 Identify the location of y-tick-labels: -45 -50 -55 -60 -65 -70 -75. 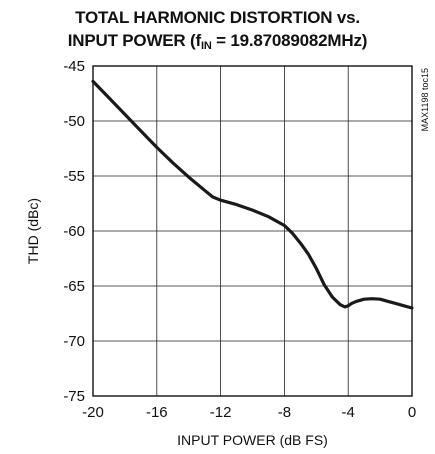
(74, 231).